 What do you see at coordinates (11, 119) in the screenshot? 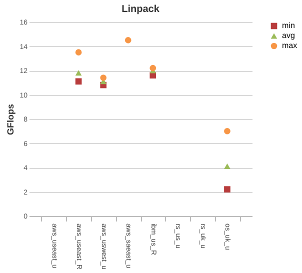
I see `y-axis-title: GFlops` at bounding box center [11, 119].